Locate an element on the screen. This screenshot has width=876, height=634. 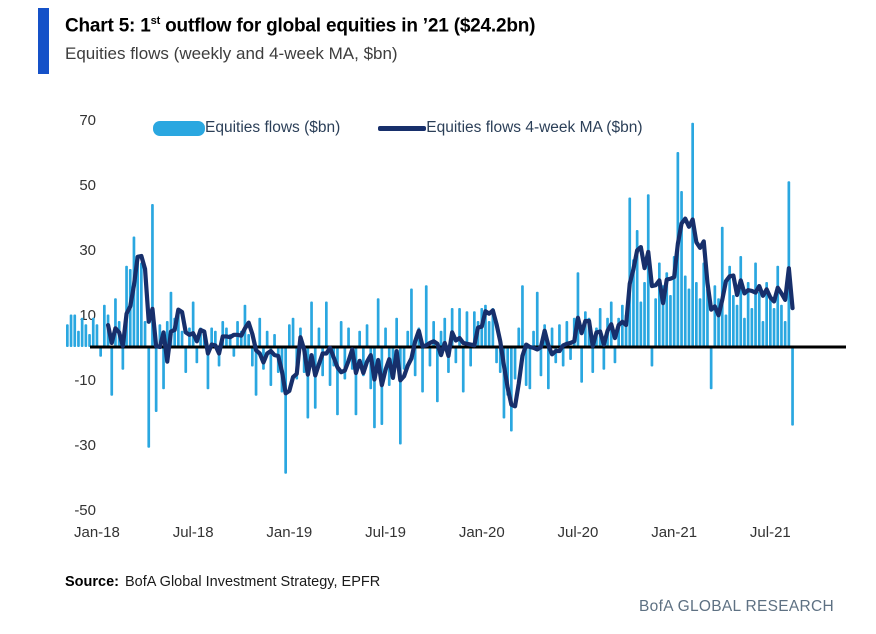
x-axis-tick-label: Jul-19 is located at coordinates (385, 532).